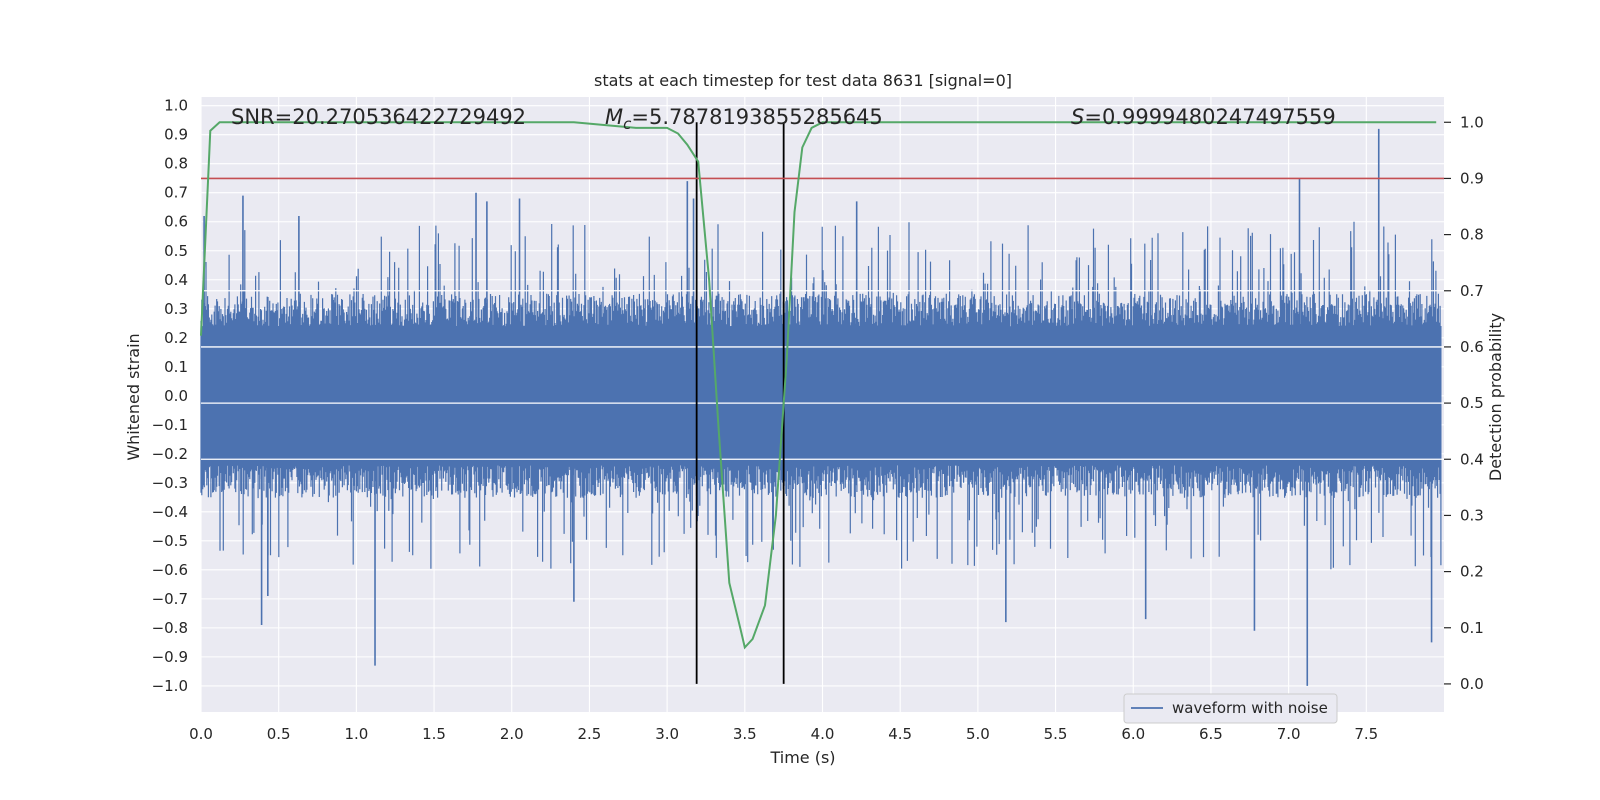 The image size is (1600, 800). I want to click on legend: waveform with noise, so click(1230, 708).